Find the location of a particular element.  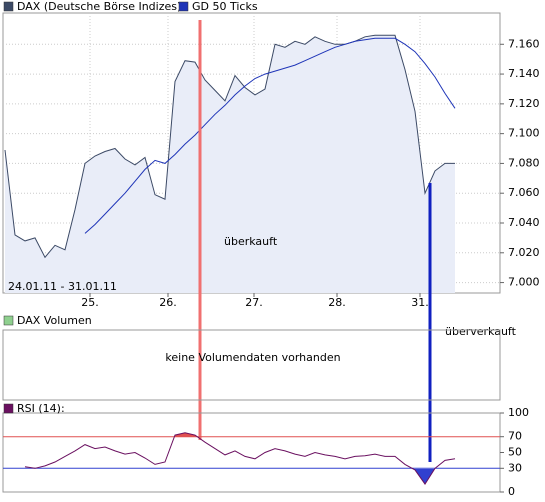

legend-label: DAX (Deutsche Börse Indizes) is located at coordinates (99, 6).